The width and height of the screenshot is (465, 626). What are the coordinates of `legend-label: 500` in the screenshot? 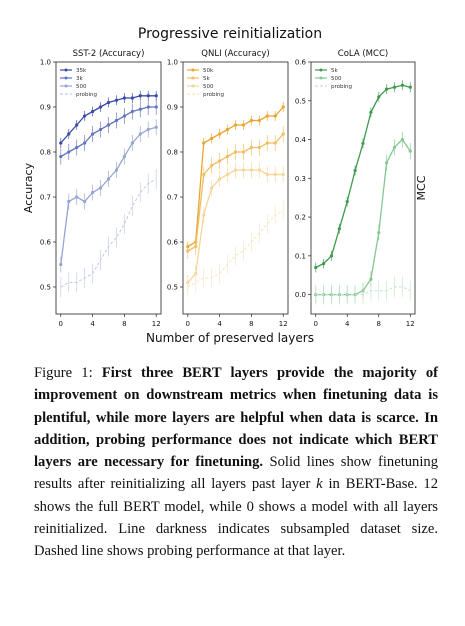 It's located at (336, 79).